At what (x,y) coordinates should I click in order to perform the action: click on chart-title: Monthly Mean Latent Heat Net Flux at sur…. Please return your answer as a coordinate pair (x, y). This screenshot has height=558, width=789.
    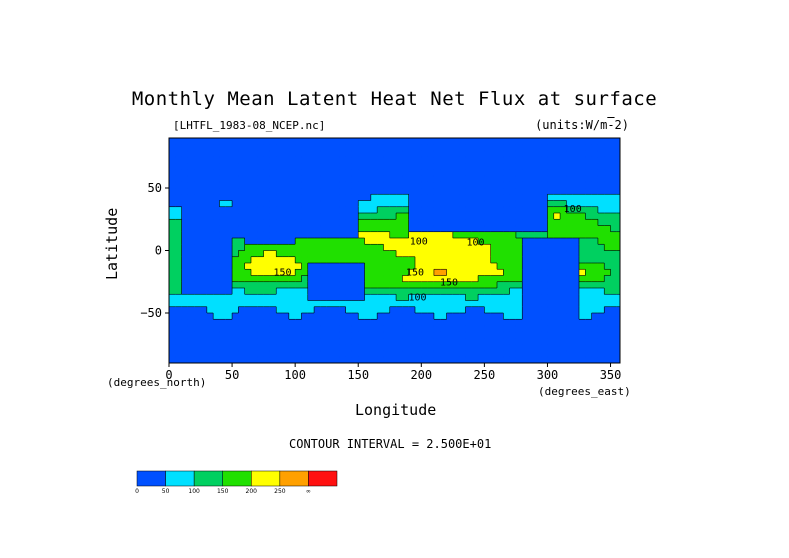
    Looking at the image, I should click on (394, 99).